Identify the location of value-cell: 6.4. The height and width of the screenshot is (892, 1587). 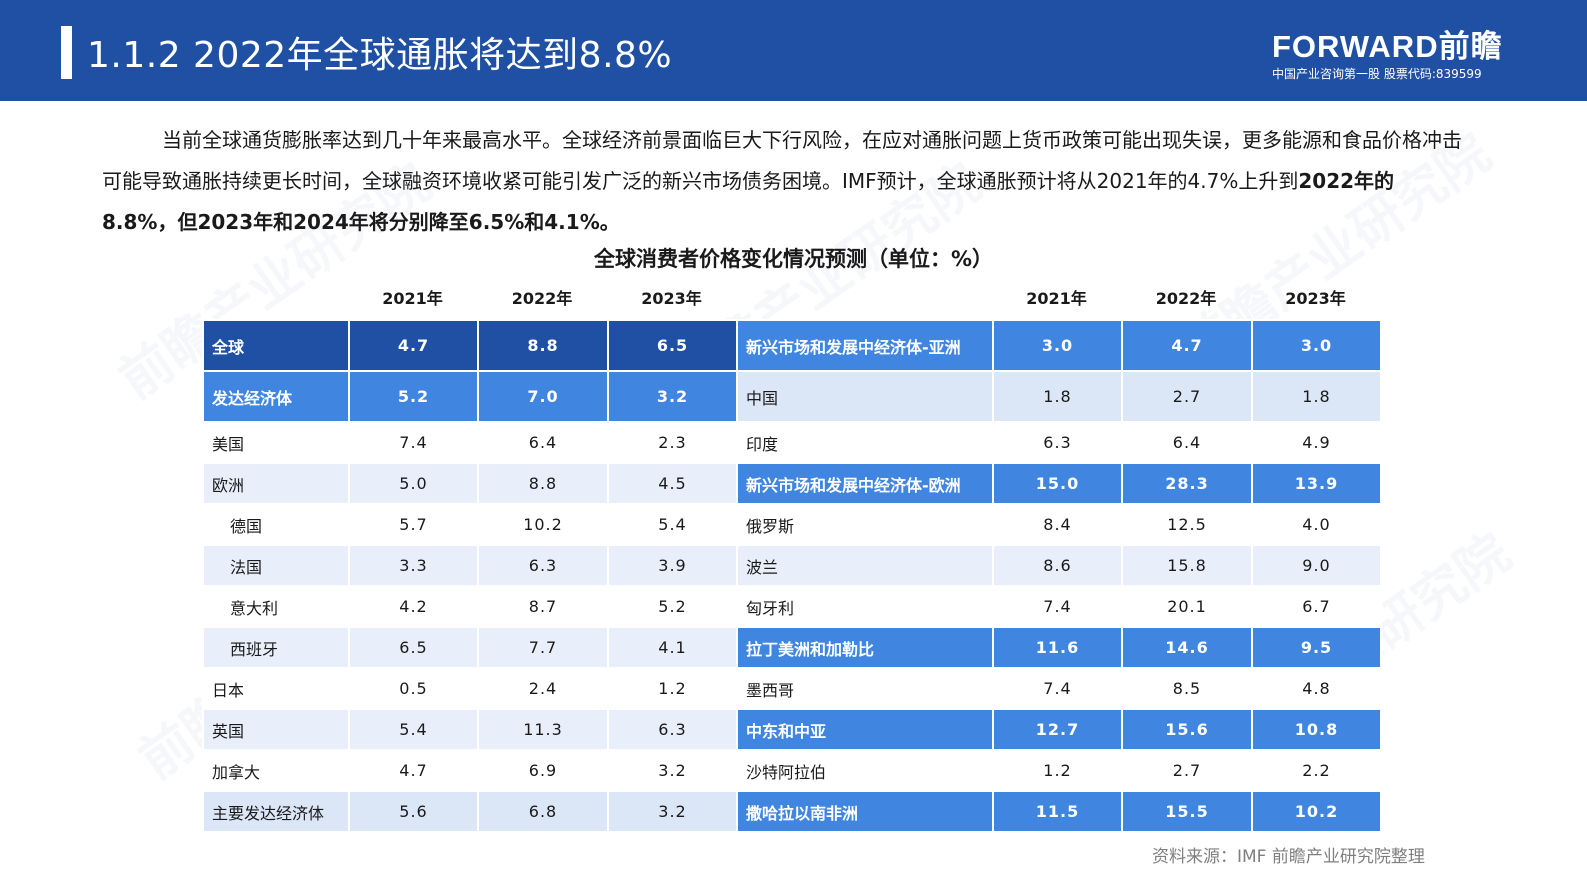
(1187, 442).